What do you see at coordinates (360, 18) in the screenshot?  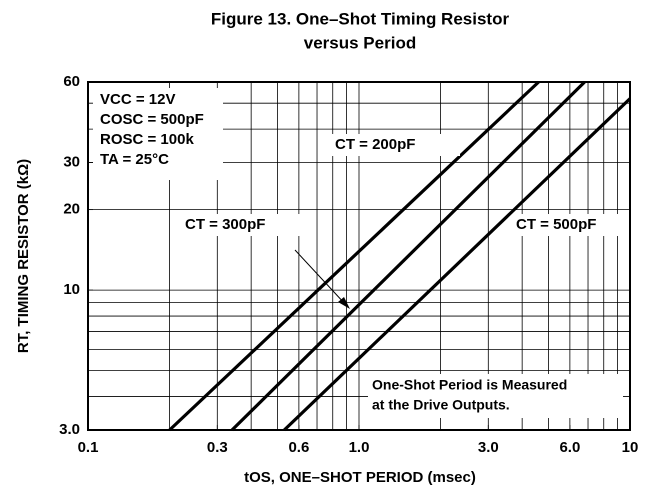 I see `chart-title: Figure 13. One–Shot Timing Resistor` at bounding box center [360, 18].